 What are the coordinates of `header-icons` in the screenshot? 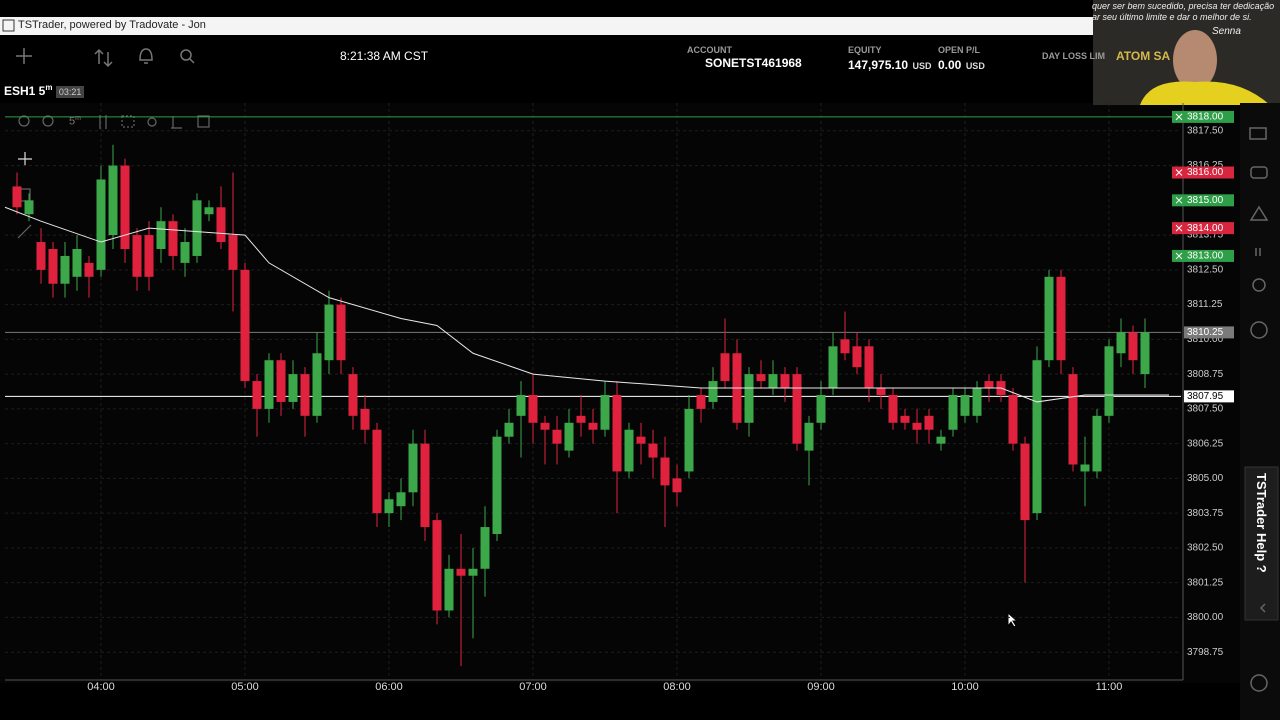 It's located at (105, 58).